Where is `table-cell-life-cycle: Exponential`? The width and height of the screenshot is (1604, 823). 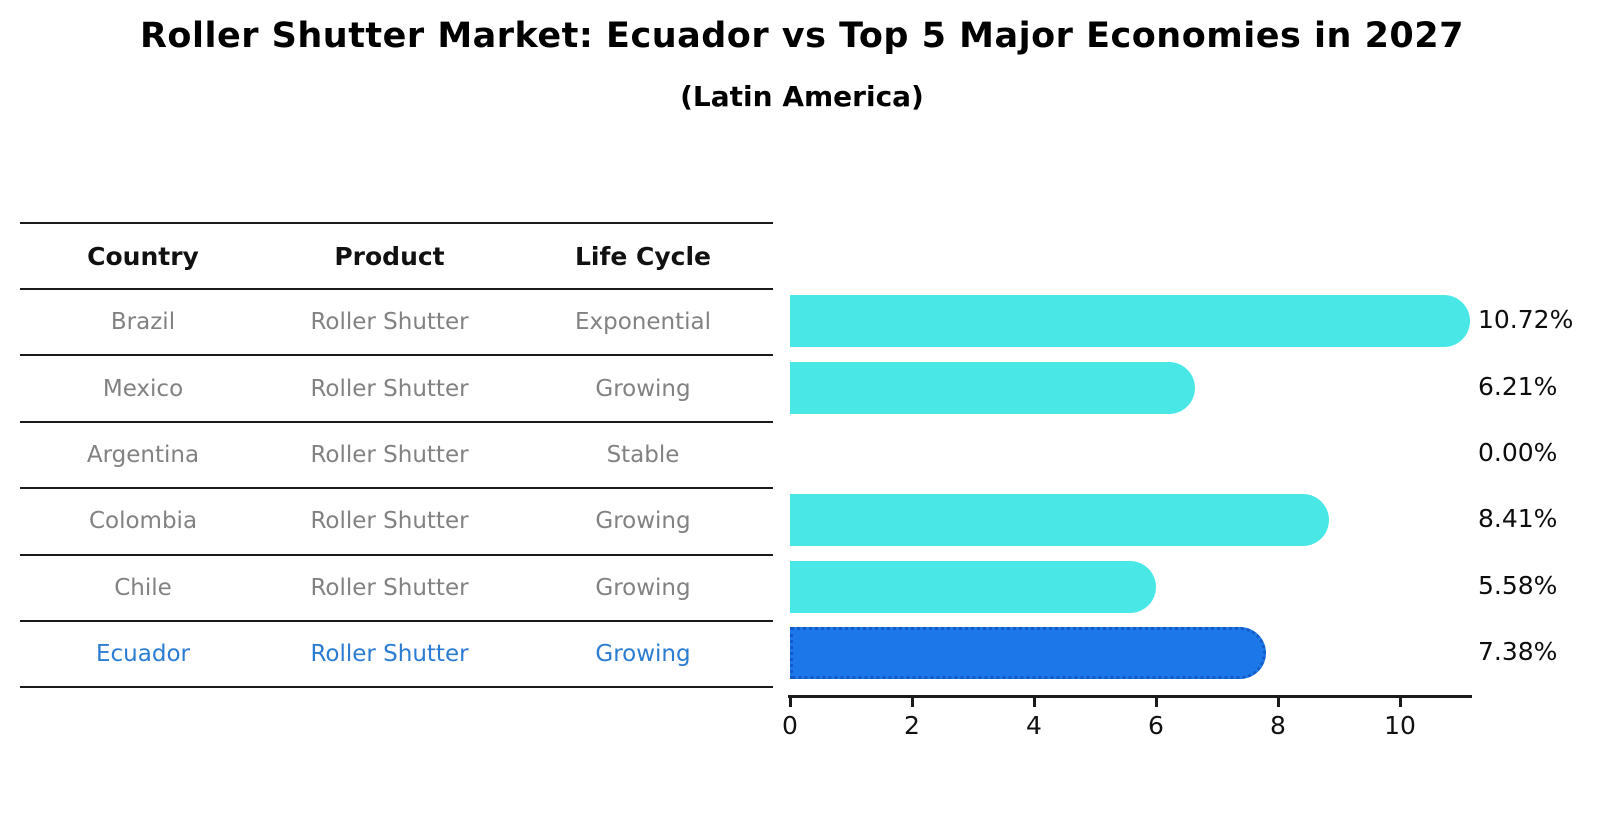 table-cell-life-cycle: Exponential is located at coordinates (642, 322).